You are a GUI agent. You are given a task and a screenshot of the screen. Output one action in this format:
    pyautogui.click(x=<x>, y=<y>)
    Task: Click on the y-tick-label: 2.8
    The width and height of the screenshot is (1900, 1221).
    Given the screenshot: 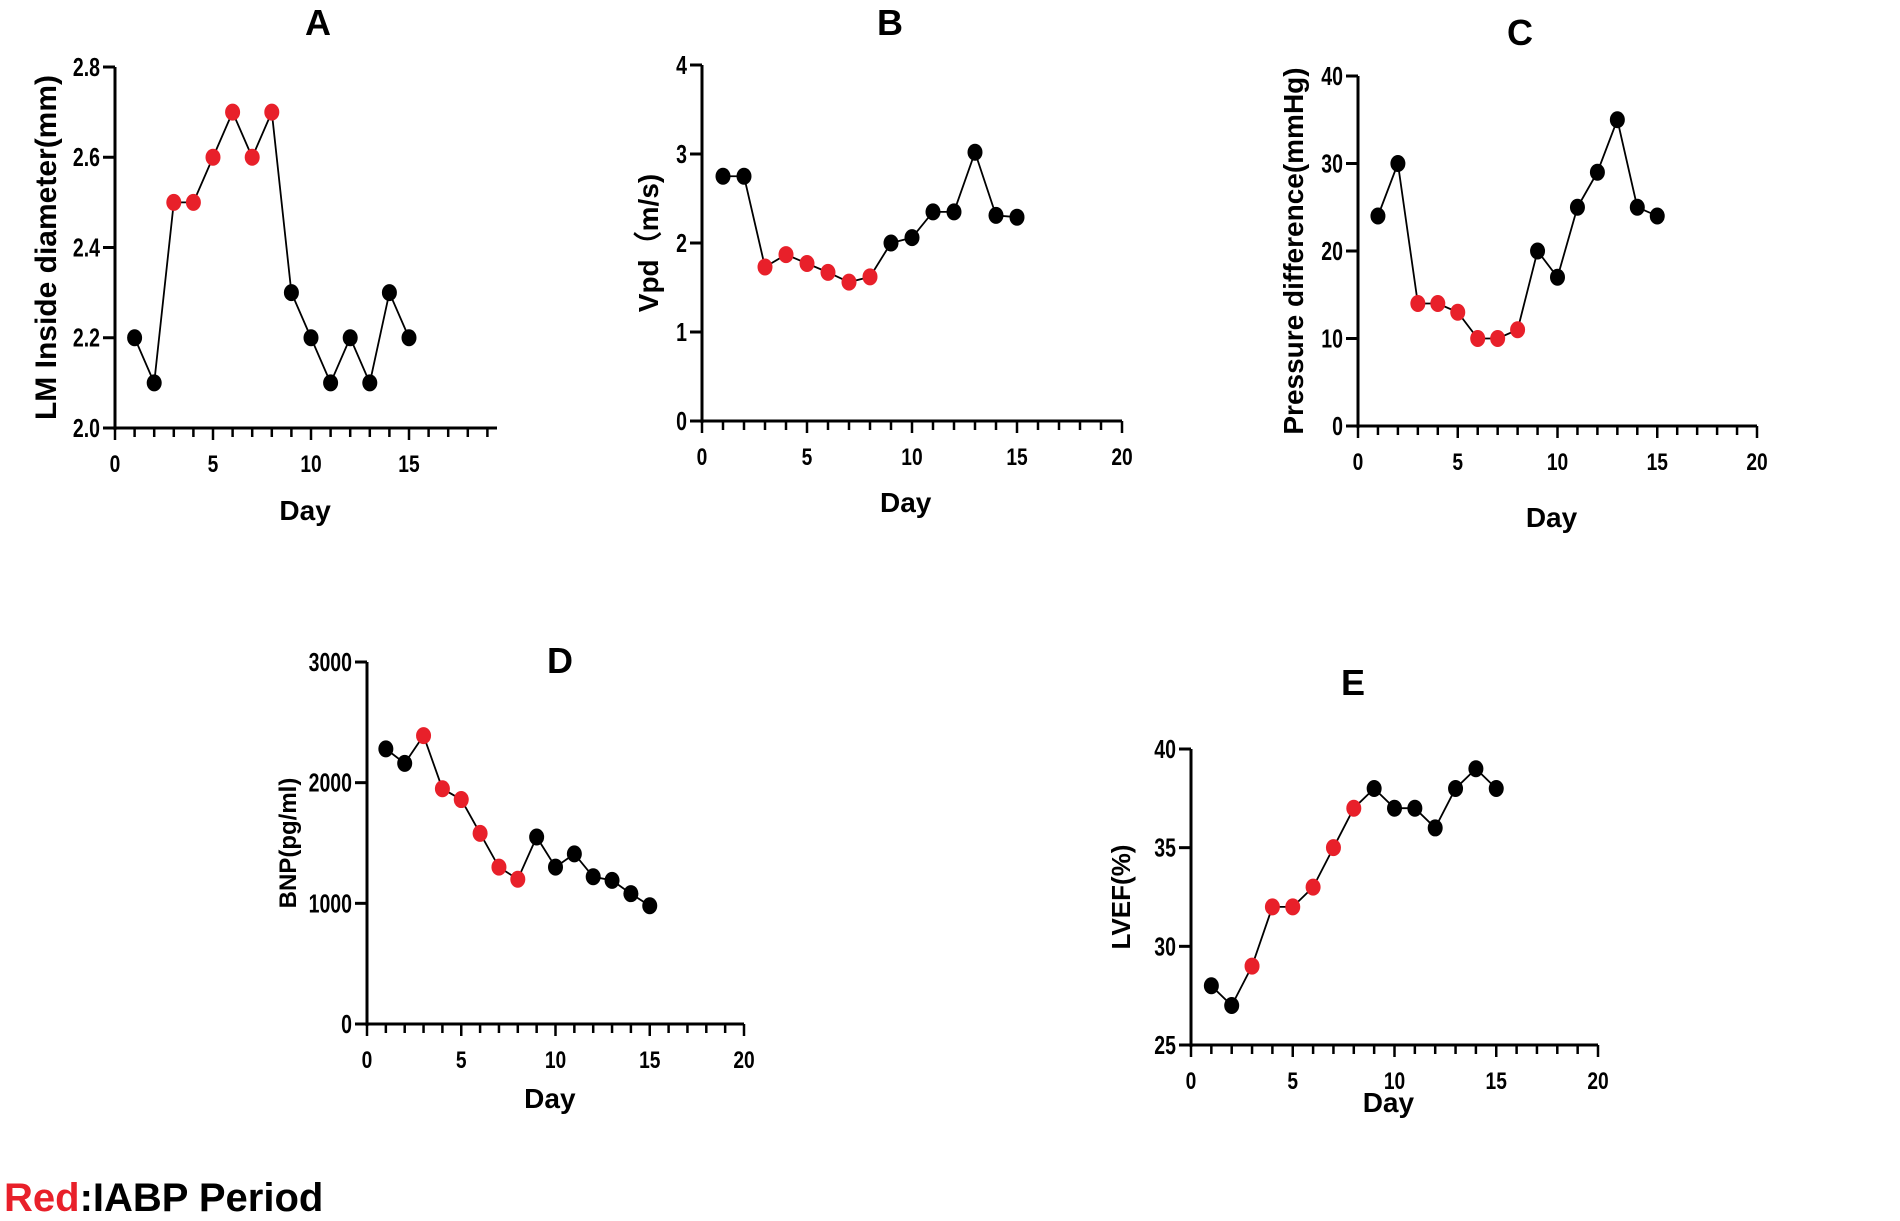 What is the action you would take?
    pyautogui.click(x=86, y=66)
    